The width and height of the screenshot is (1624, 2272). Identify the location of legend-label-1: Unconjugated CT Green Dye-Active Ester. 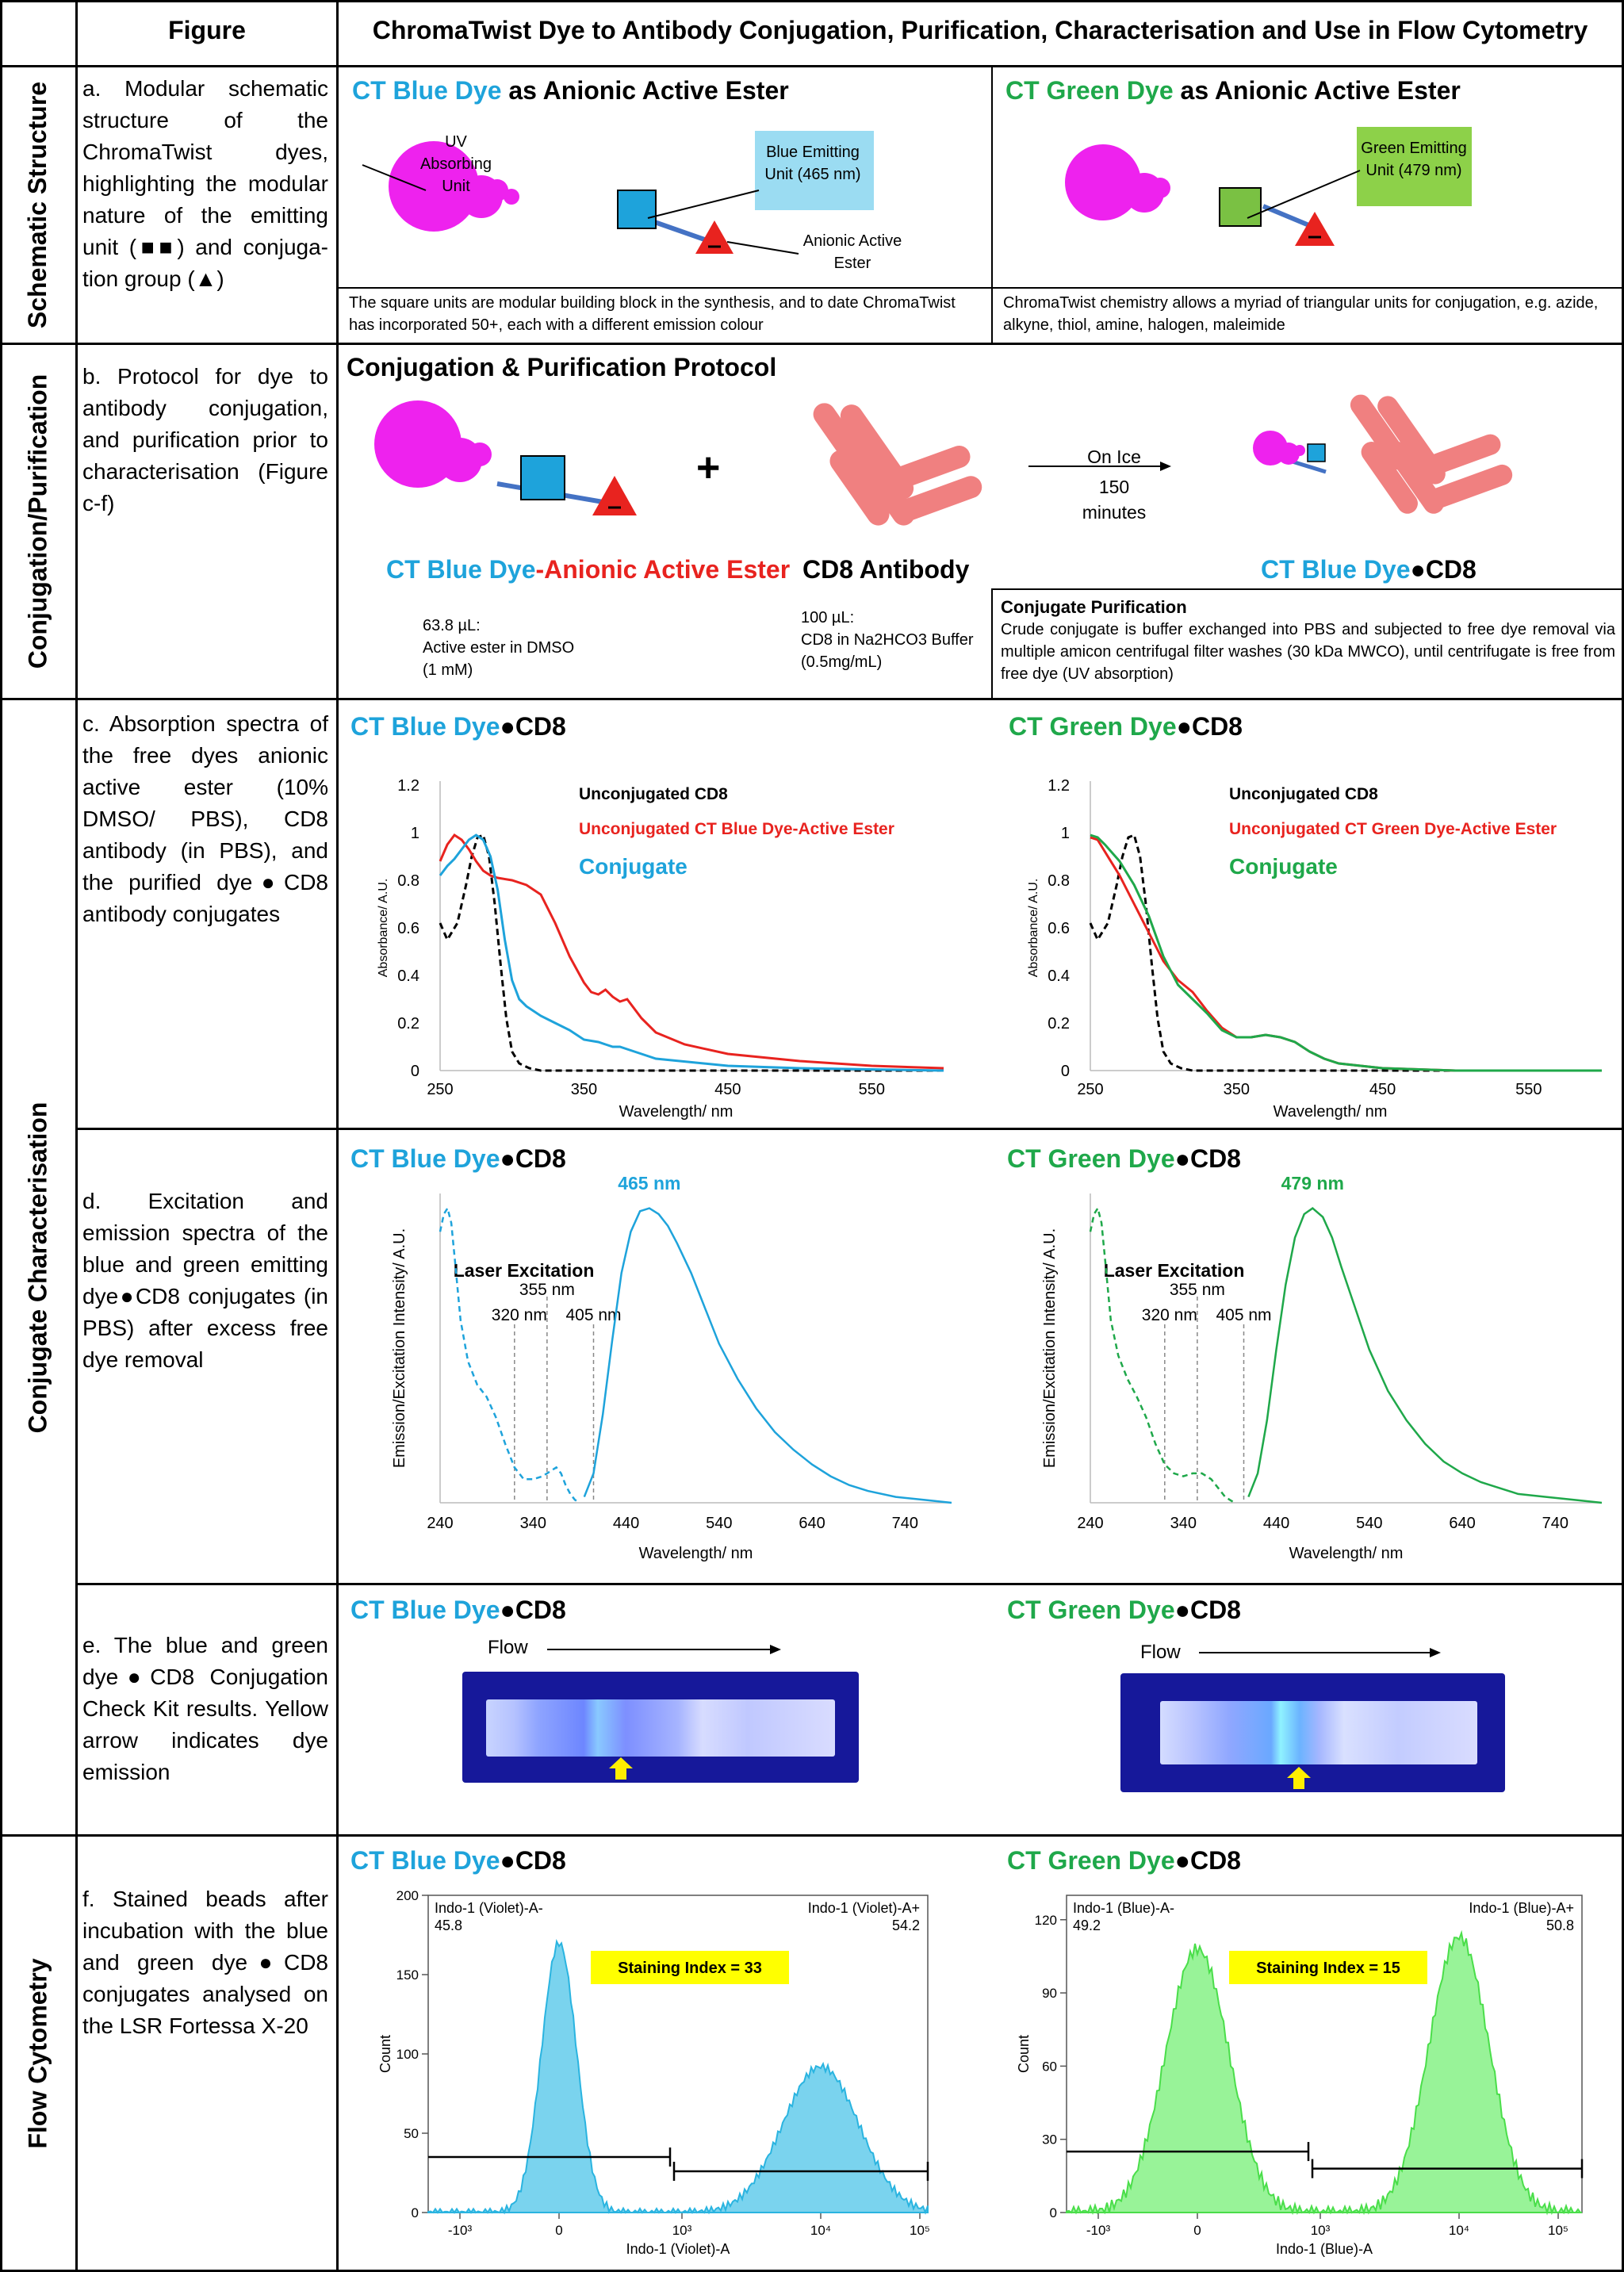
(1393, 829).